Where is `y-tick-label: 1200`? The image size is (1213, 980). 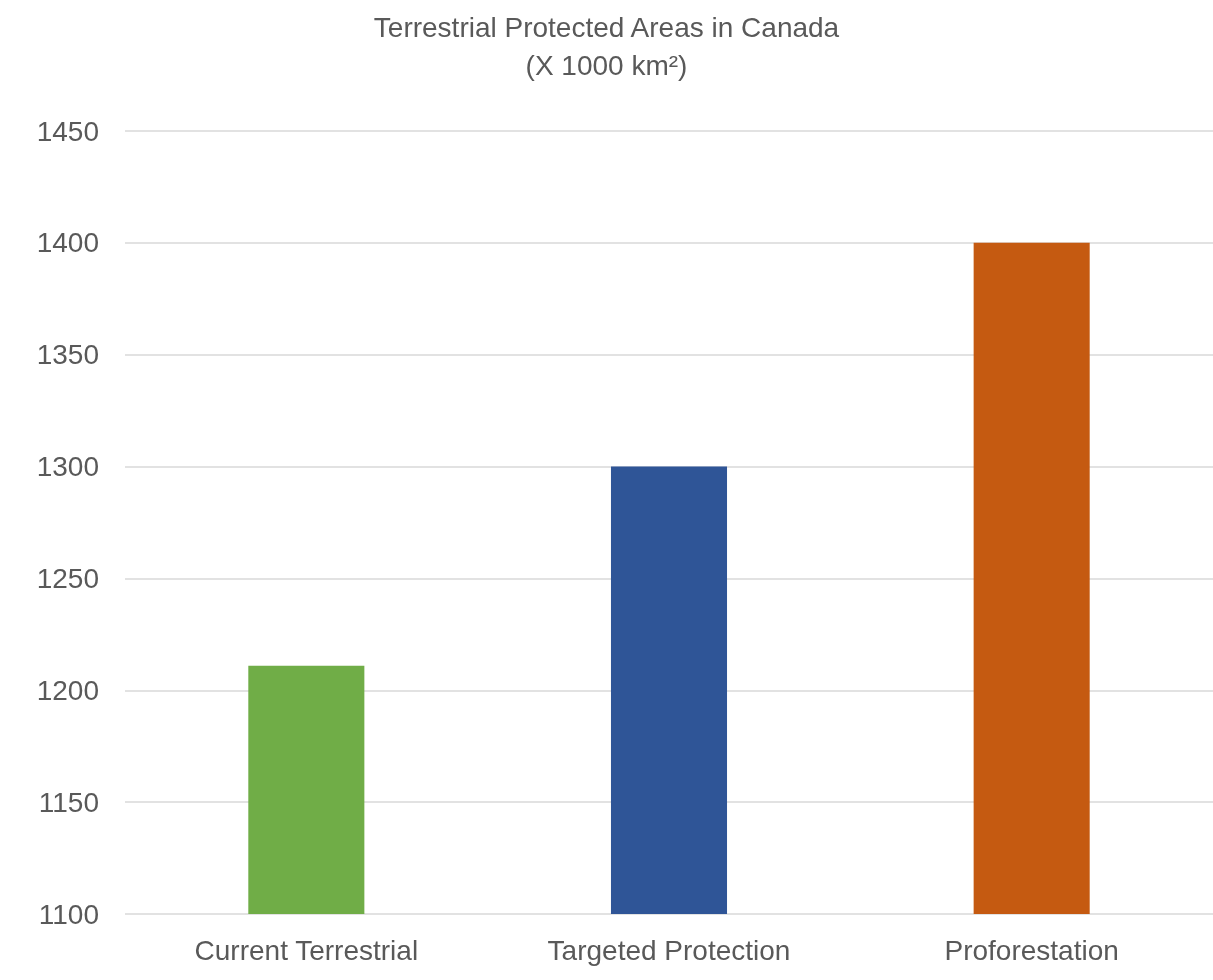
y-tick-label: 1200 is located at coordinates (67, 690).